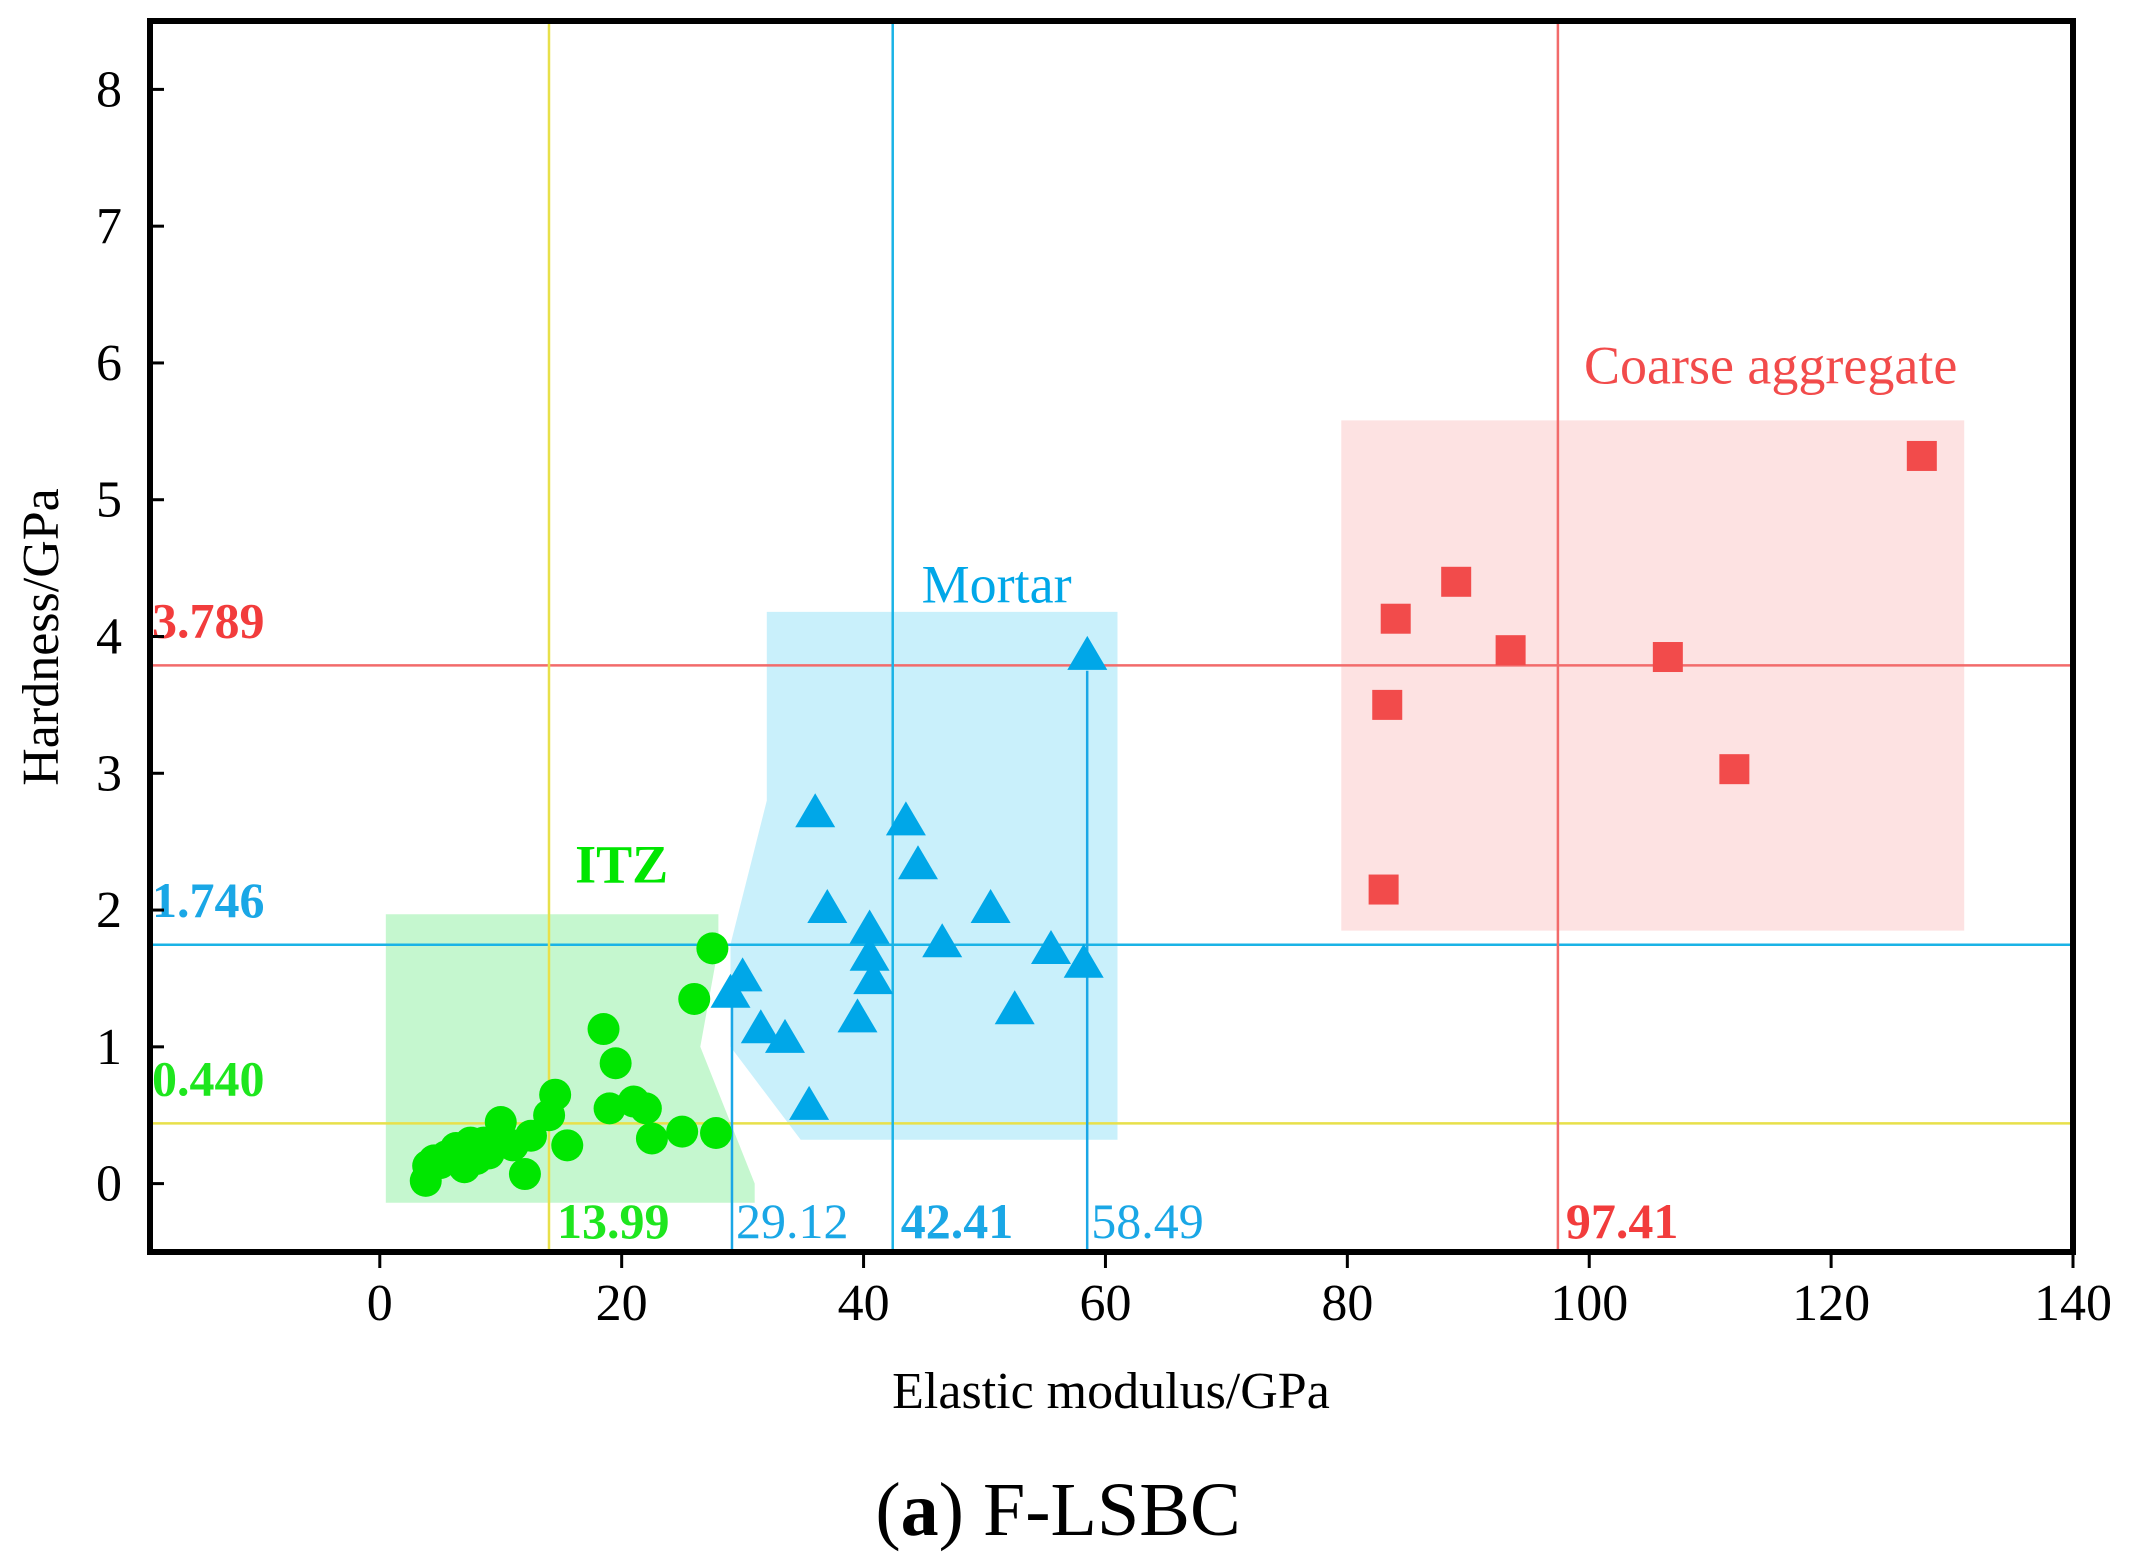 This screenshot has height=1560, width=2129. I want to click on figure-caption: (a) F-LSBC, so click(1057, 1510).